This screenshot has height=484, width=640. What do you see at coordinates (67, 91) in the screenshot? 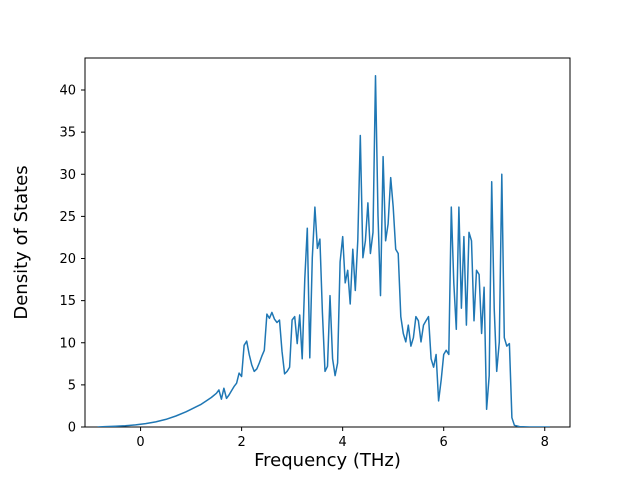
I see `y-tick-label: 40` at bounding box center [67, 91].